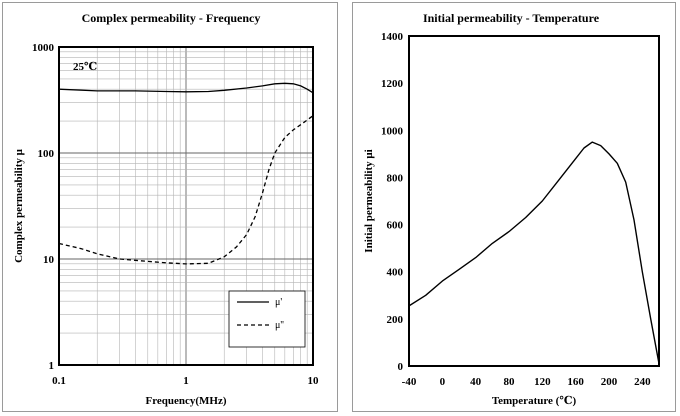 This screenshot has height=416, width=680. What do you see at coordinates (279, 325) in the screenshot?
I see `legend-label-mu-double-prime: μ''` at bounding box center [279, 325].